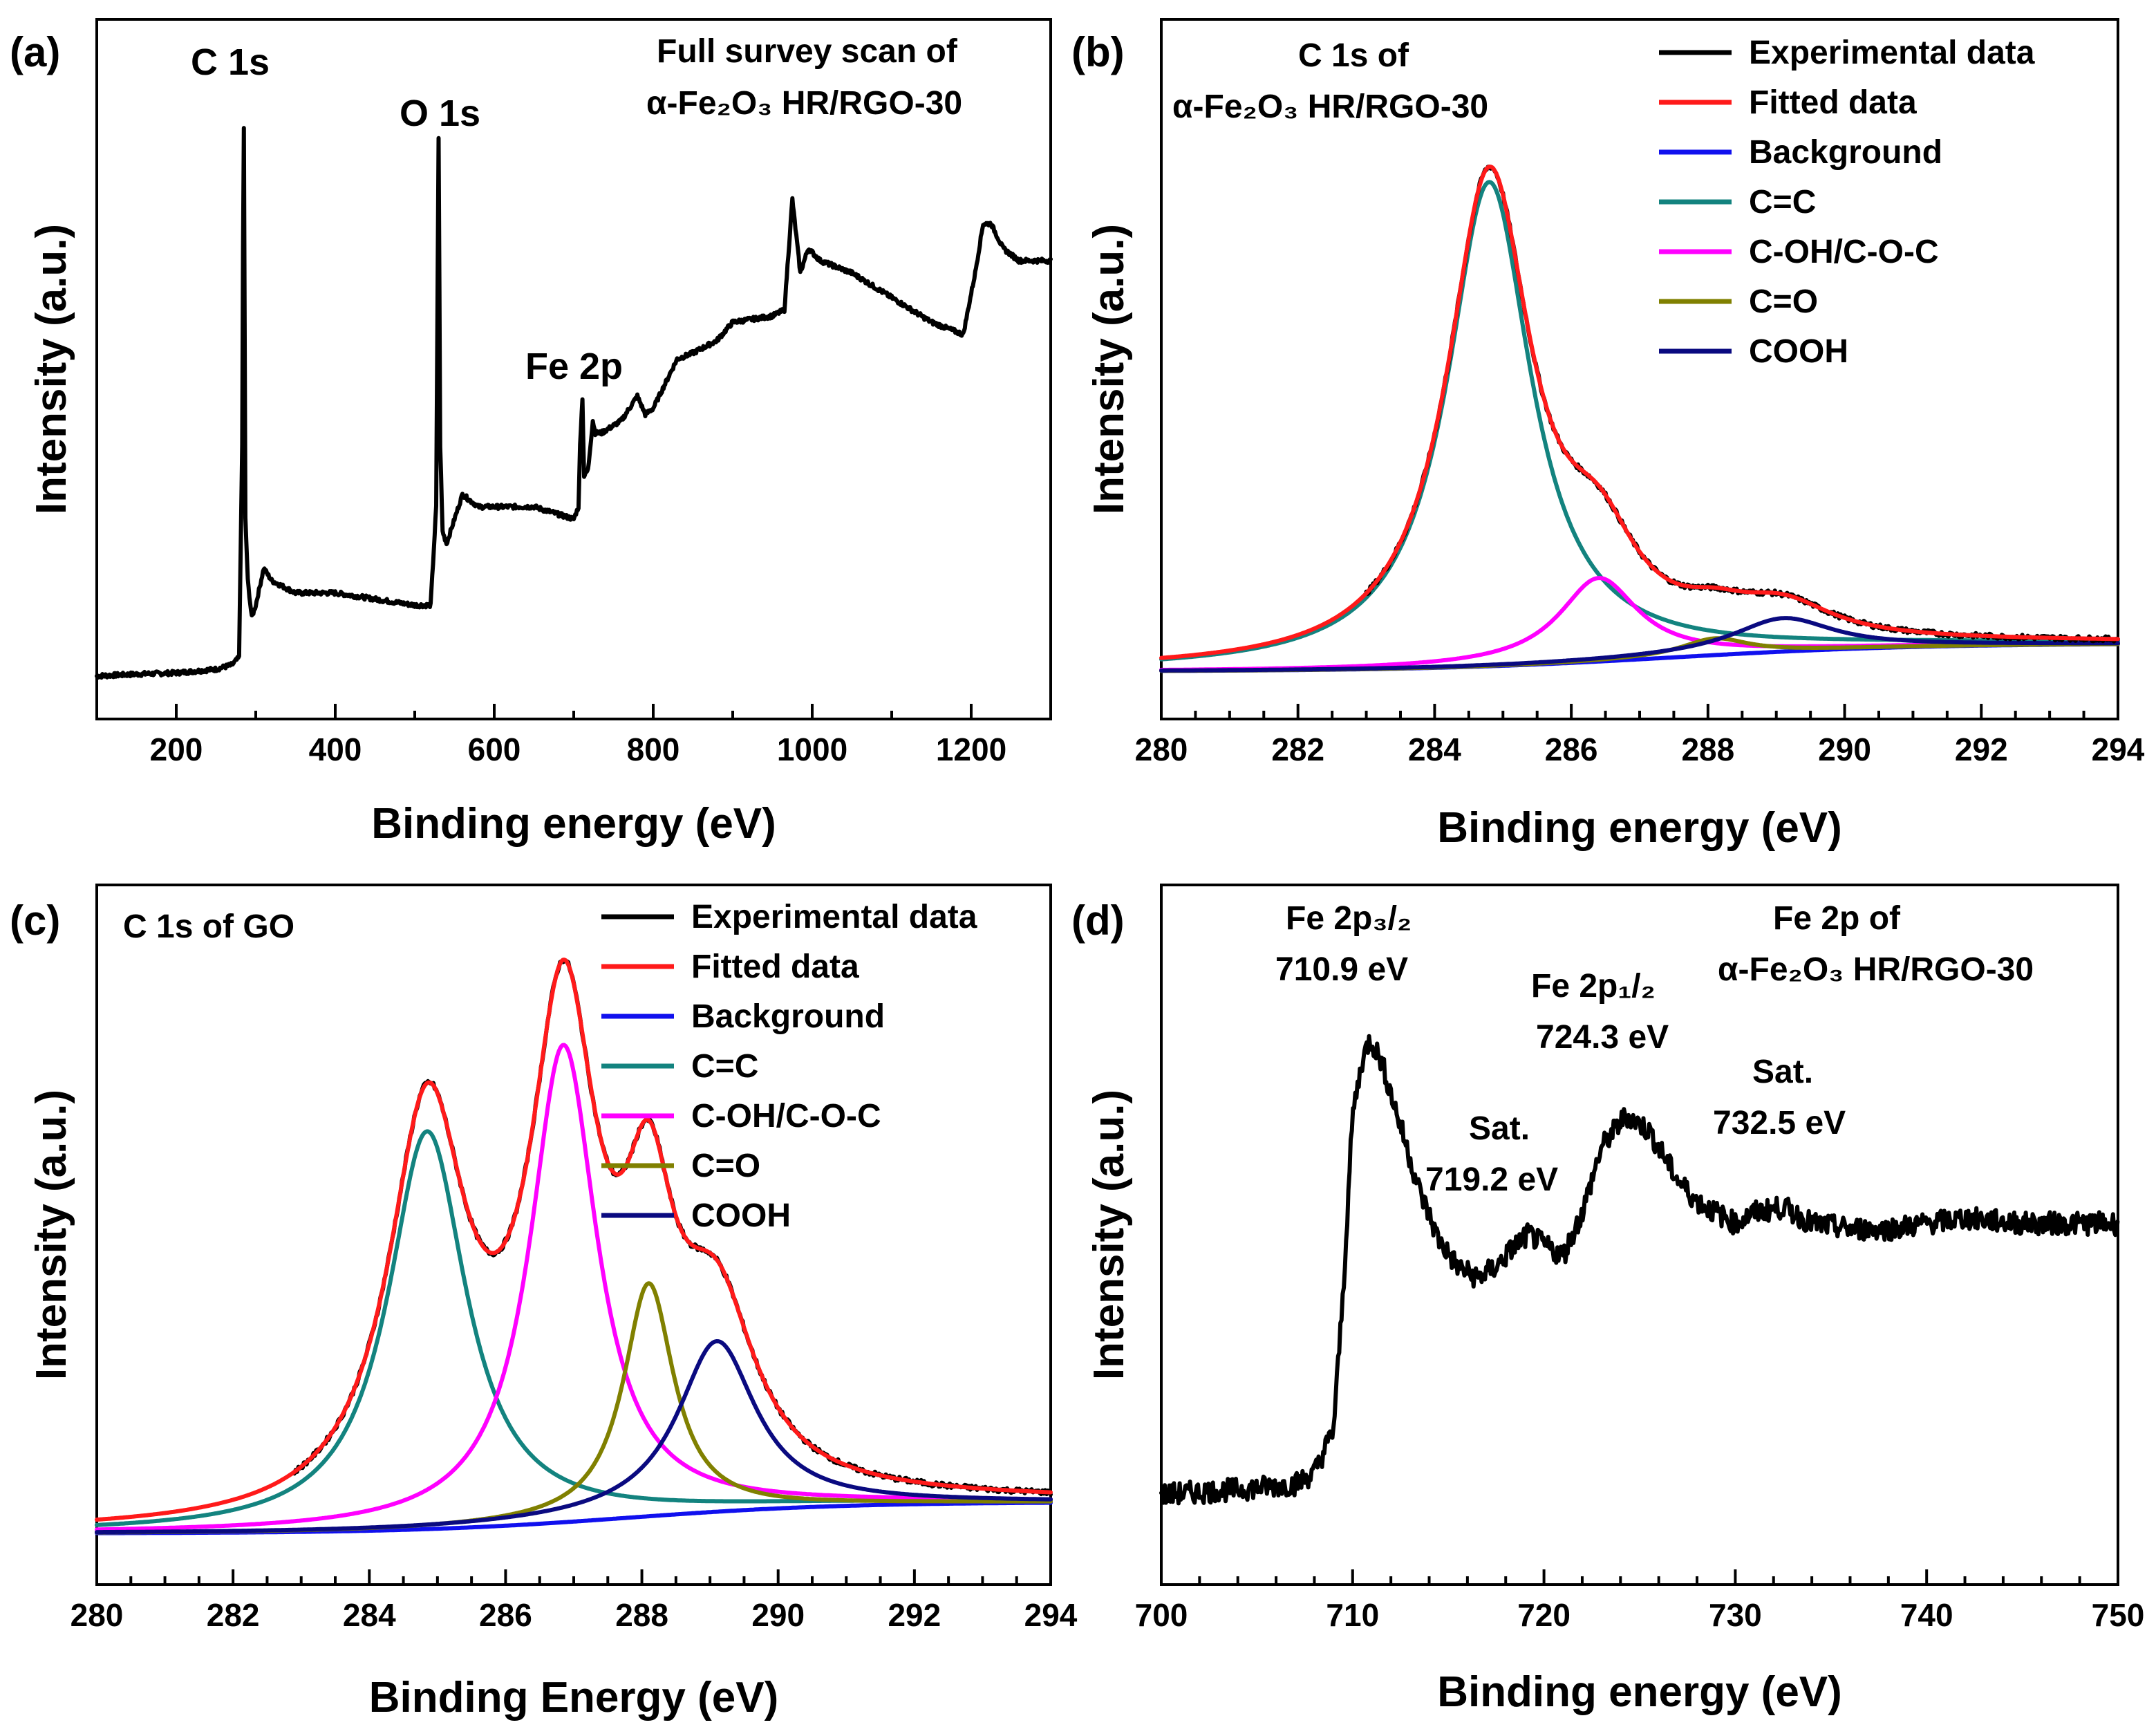 The image size is (2147, 1736). What do you see at coordinates (1639, 1692) in the screenshot?
I see `panel-d-xlabel: Binding energy (eV)` at bounding box center [1639, 1692].